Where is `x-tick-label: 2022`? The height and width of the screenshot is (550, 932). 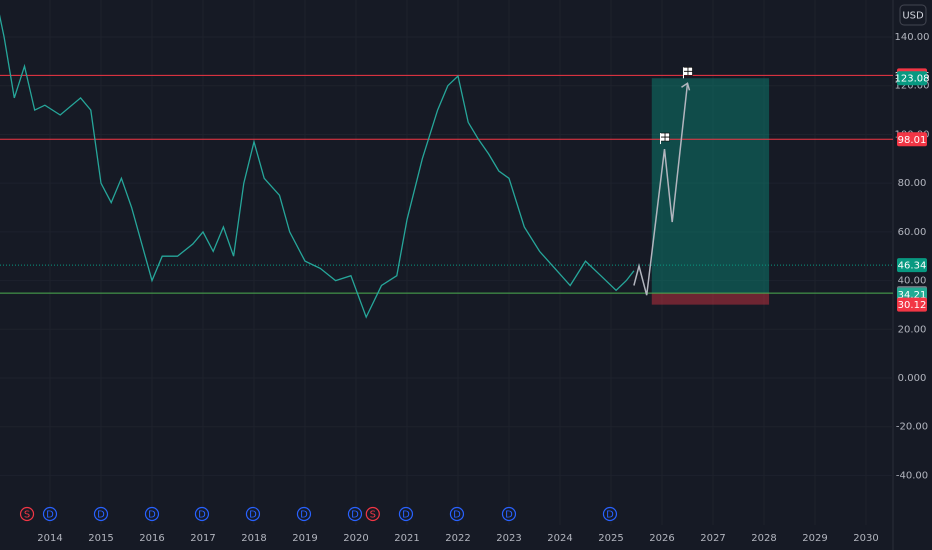 x-tick-label: 2022 is located at coordinates (457, 538).